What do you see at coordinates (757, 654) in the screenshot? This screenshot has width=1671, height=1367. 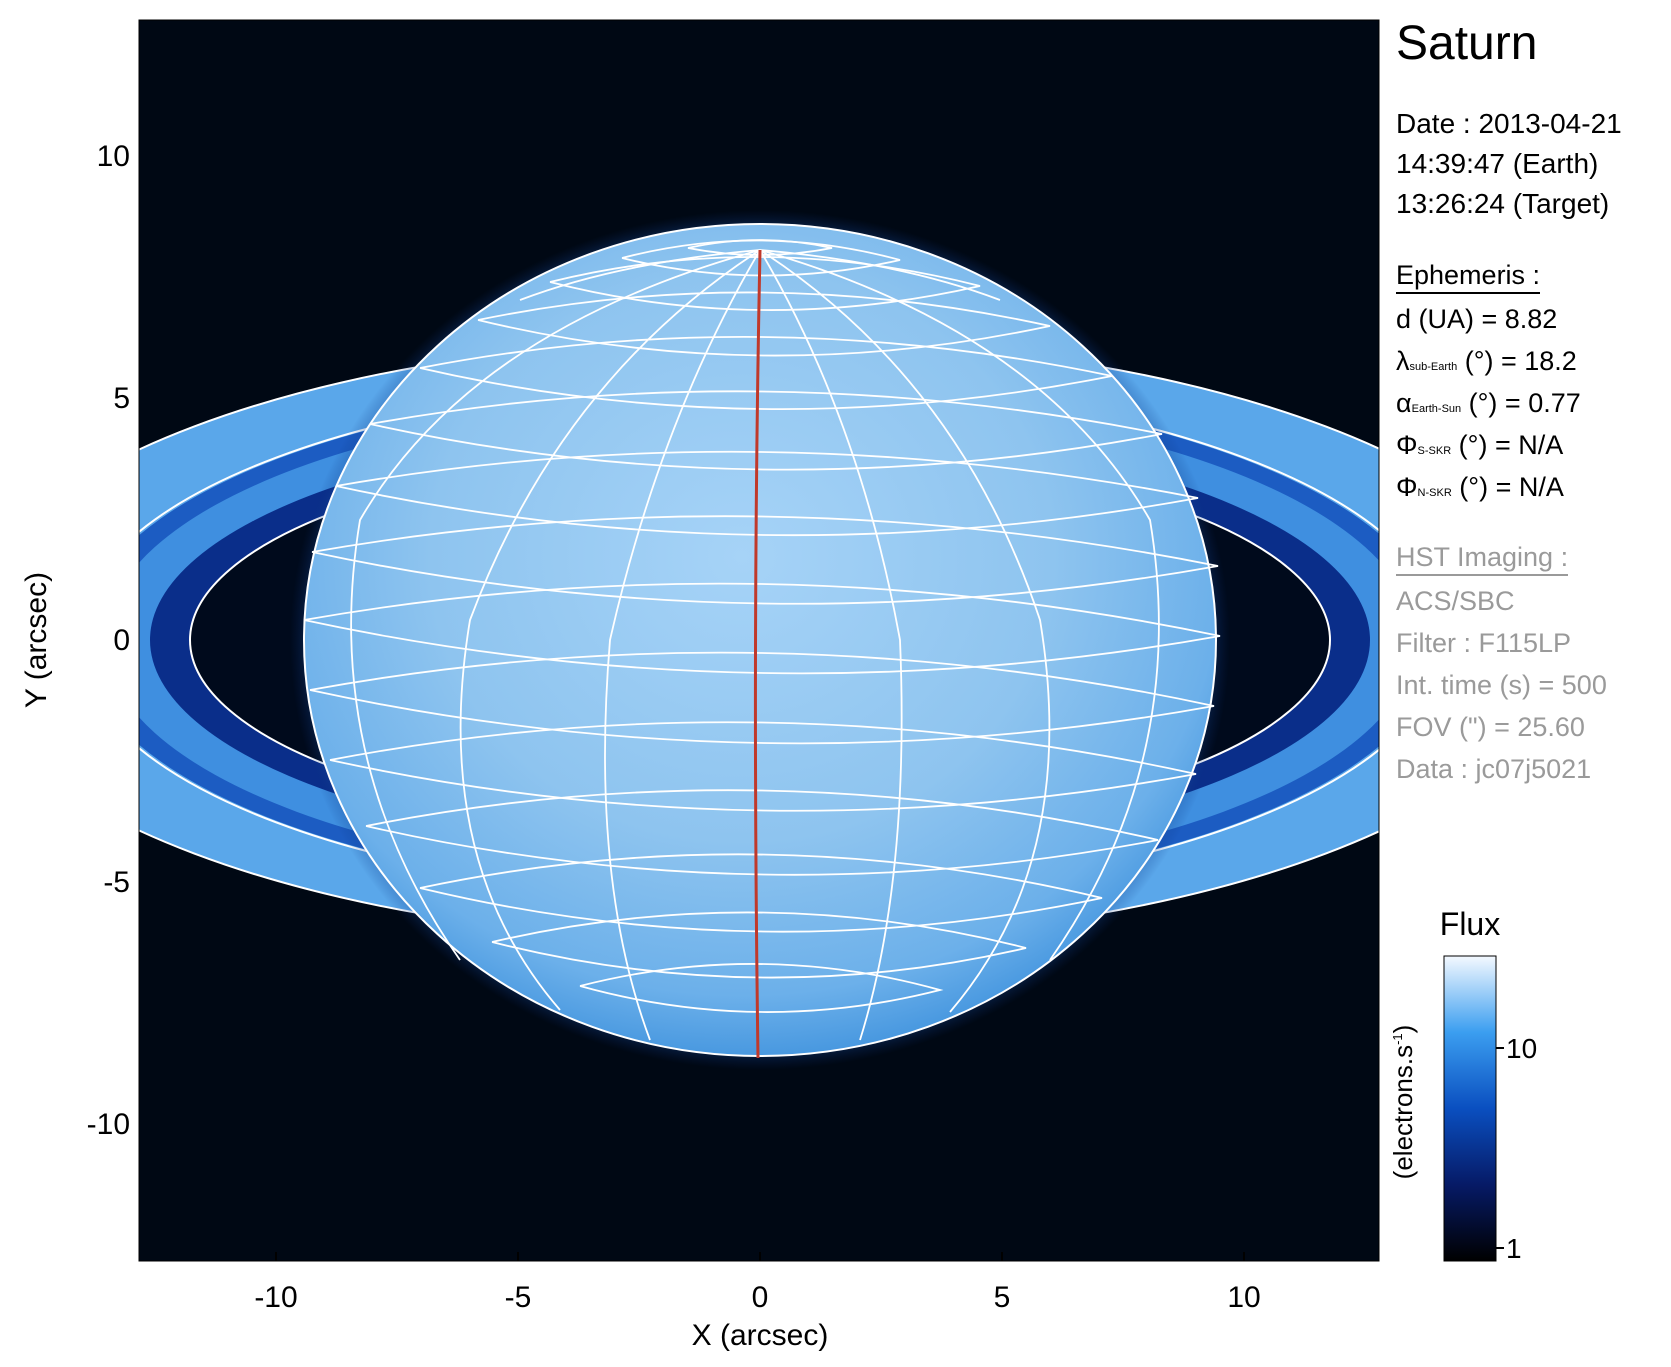 I see `central-meridian-line` at bounding box center [757, 654].